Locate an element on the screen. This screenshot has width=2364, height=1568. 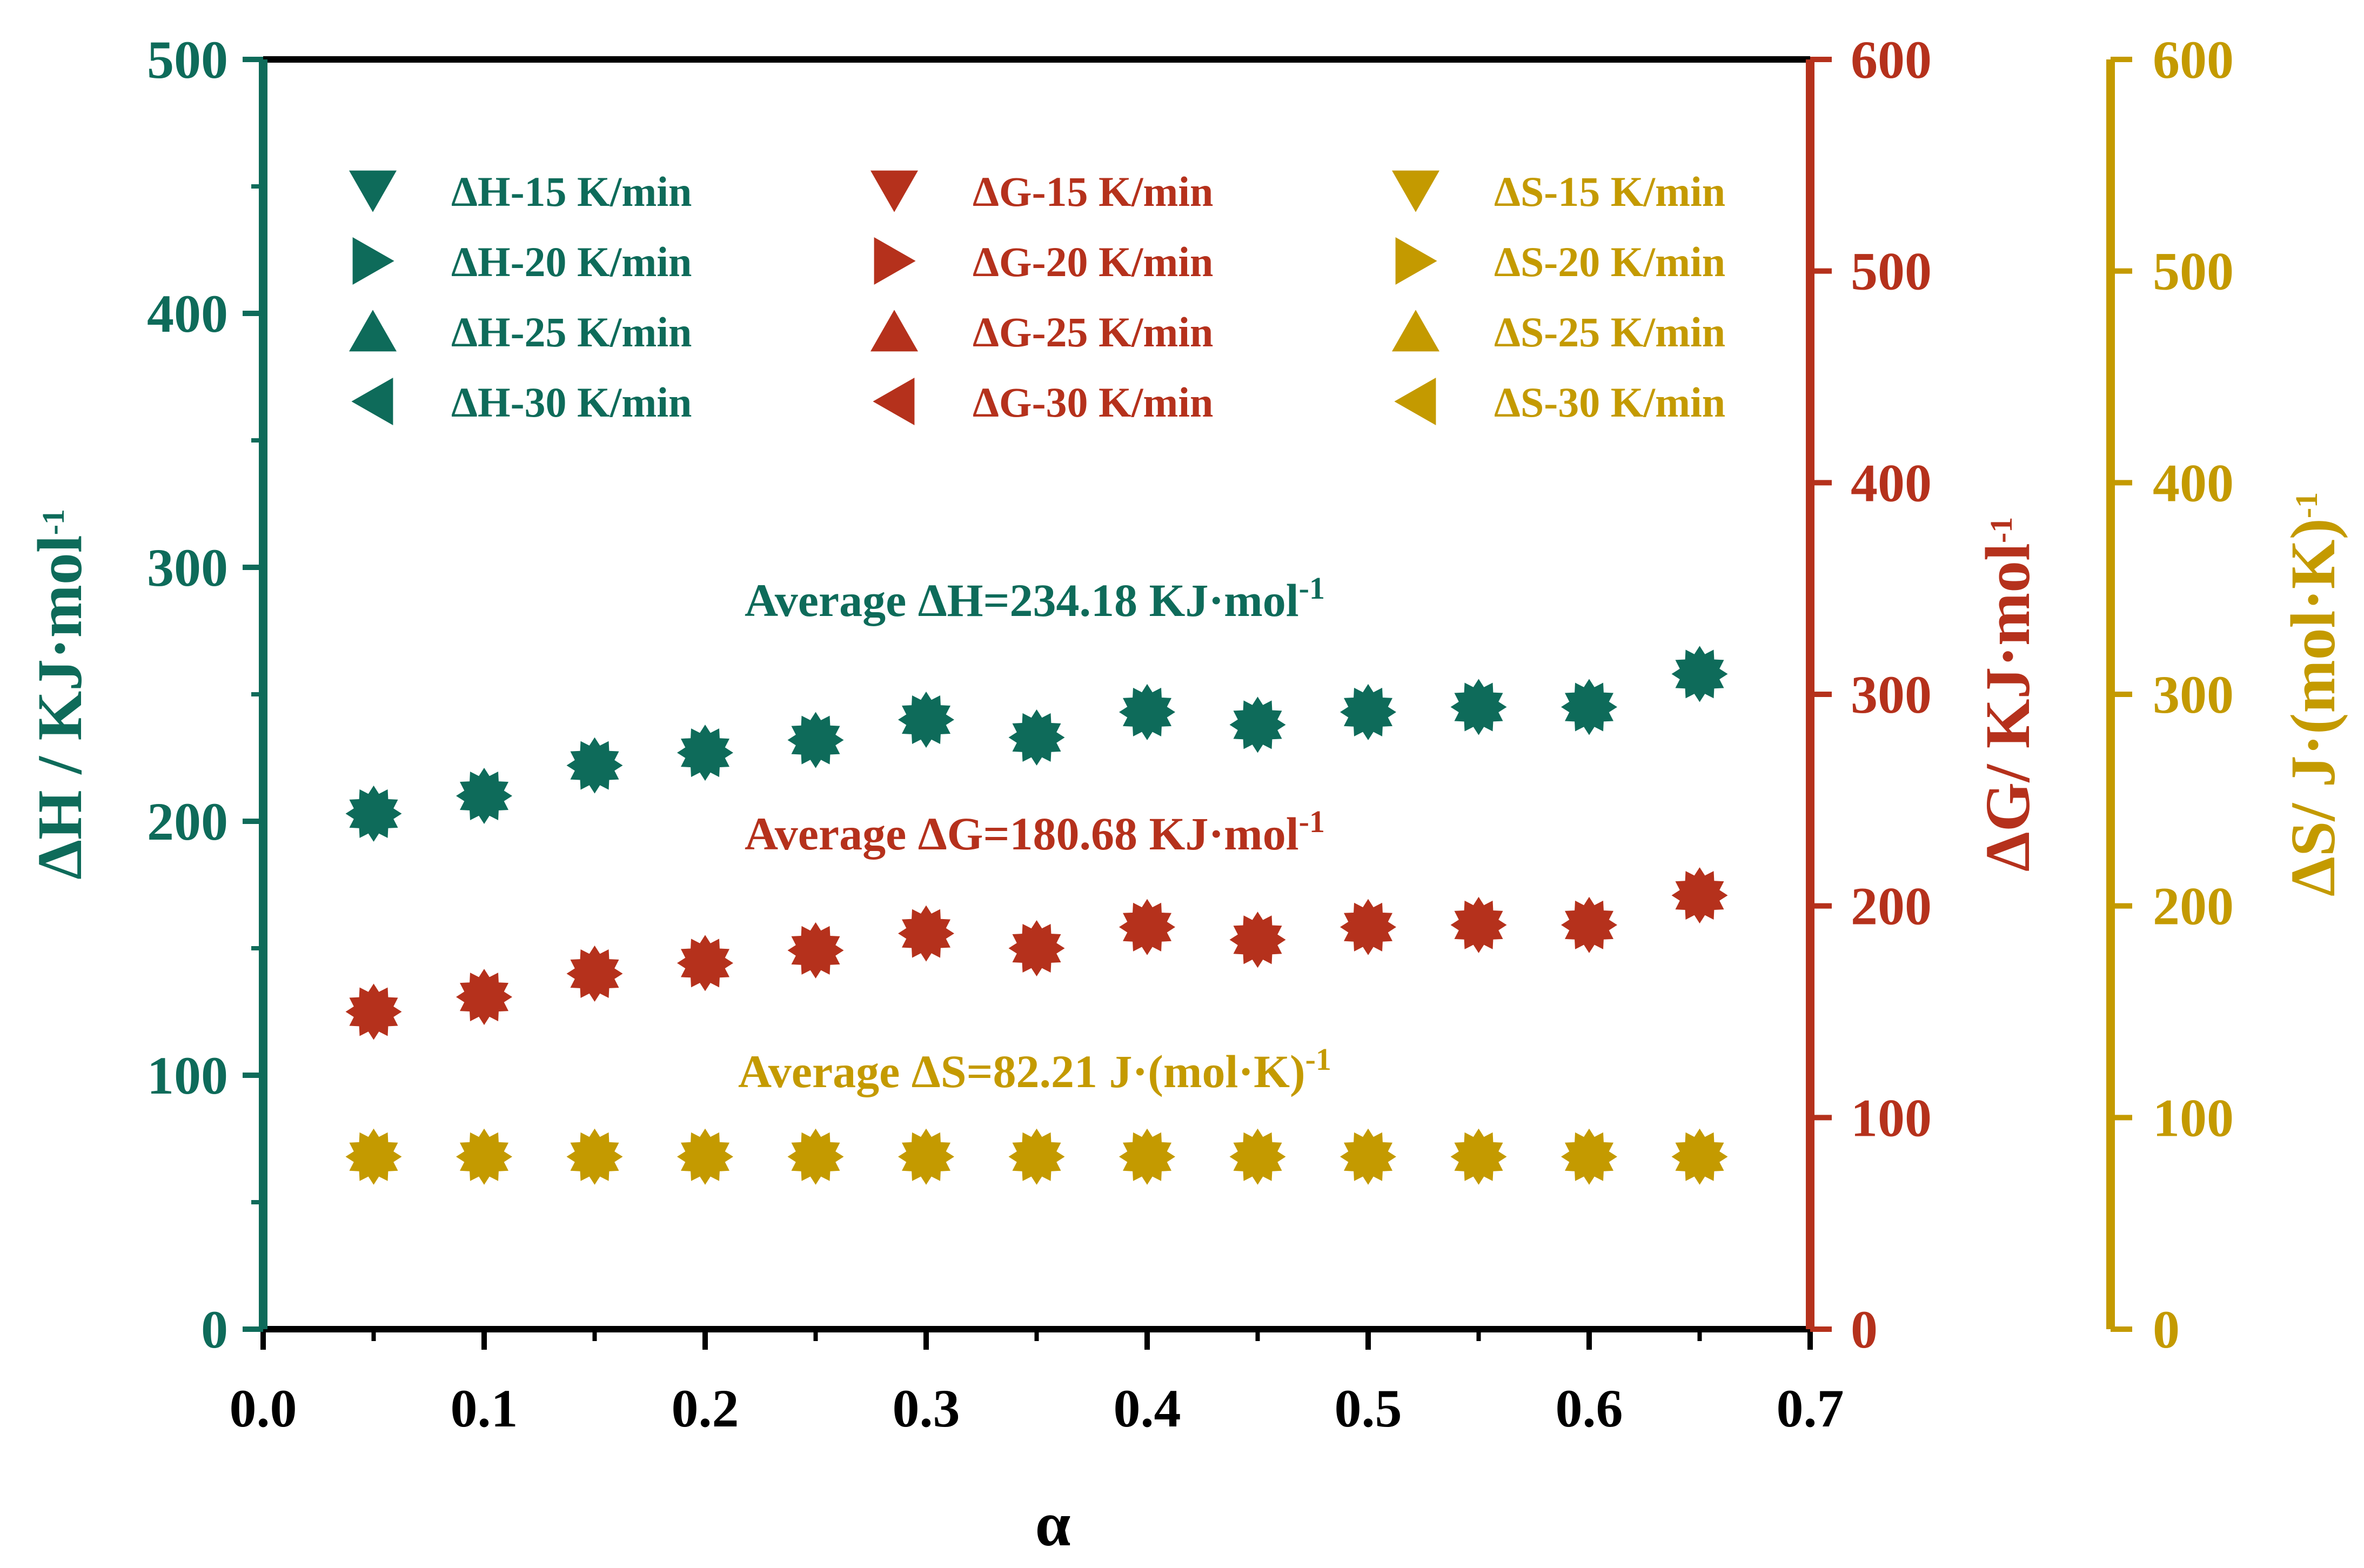
right-y-axis-dg: 0 100 200 300 400 500 600 ΔG/ KJ·mol-1 is located at coordinates (1924, 694).